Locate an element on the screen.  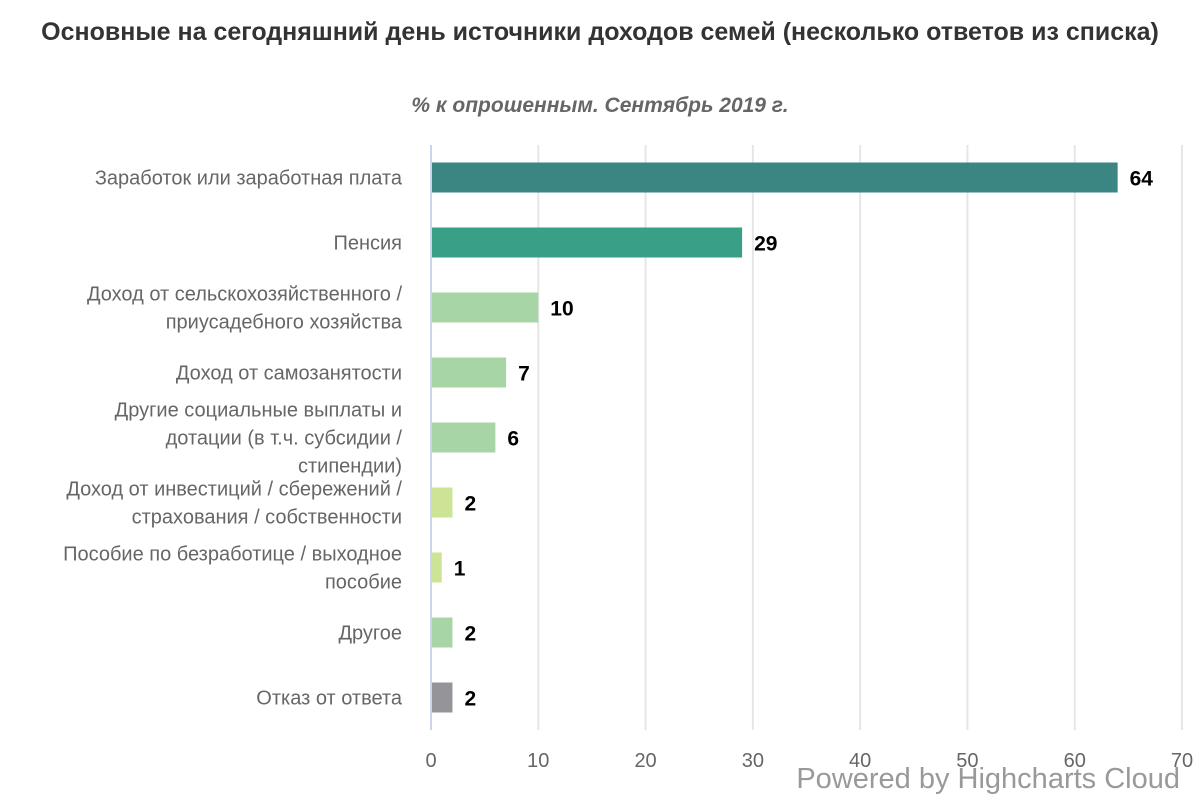
data-label: 64 is located at coordinates (1142, 179).